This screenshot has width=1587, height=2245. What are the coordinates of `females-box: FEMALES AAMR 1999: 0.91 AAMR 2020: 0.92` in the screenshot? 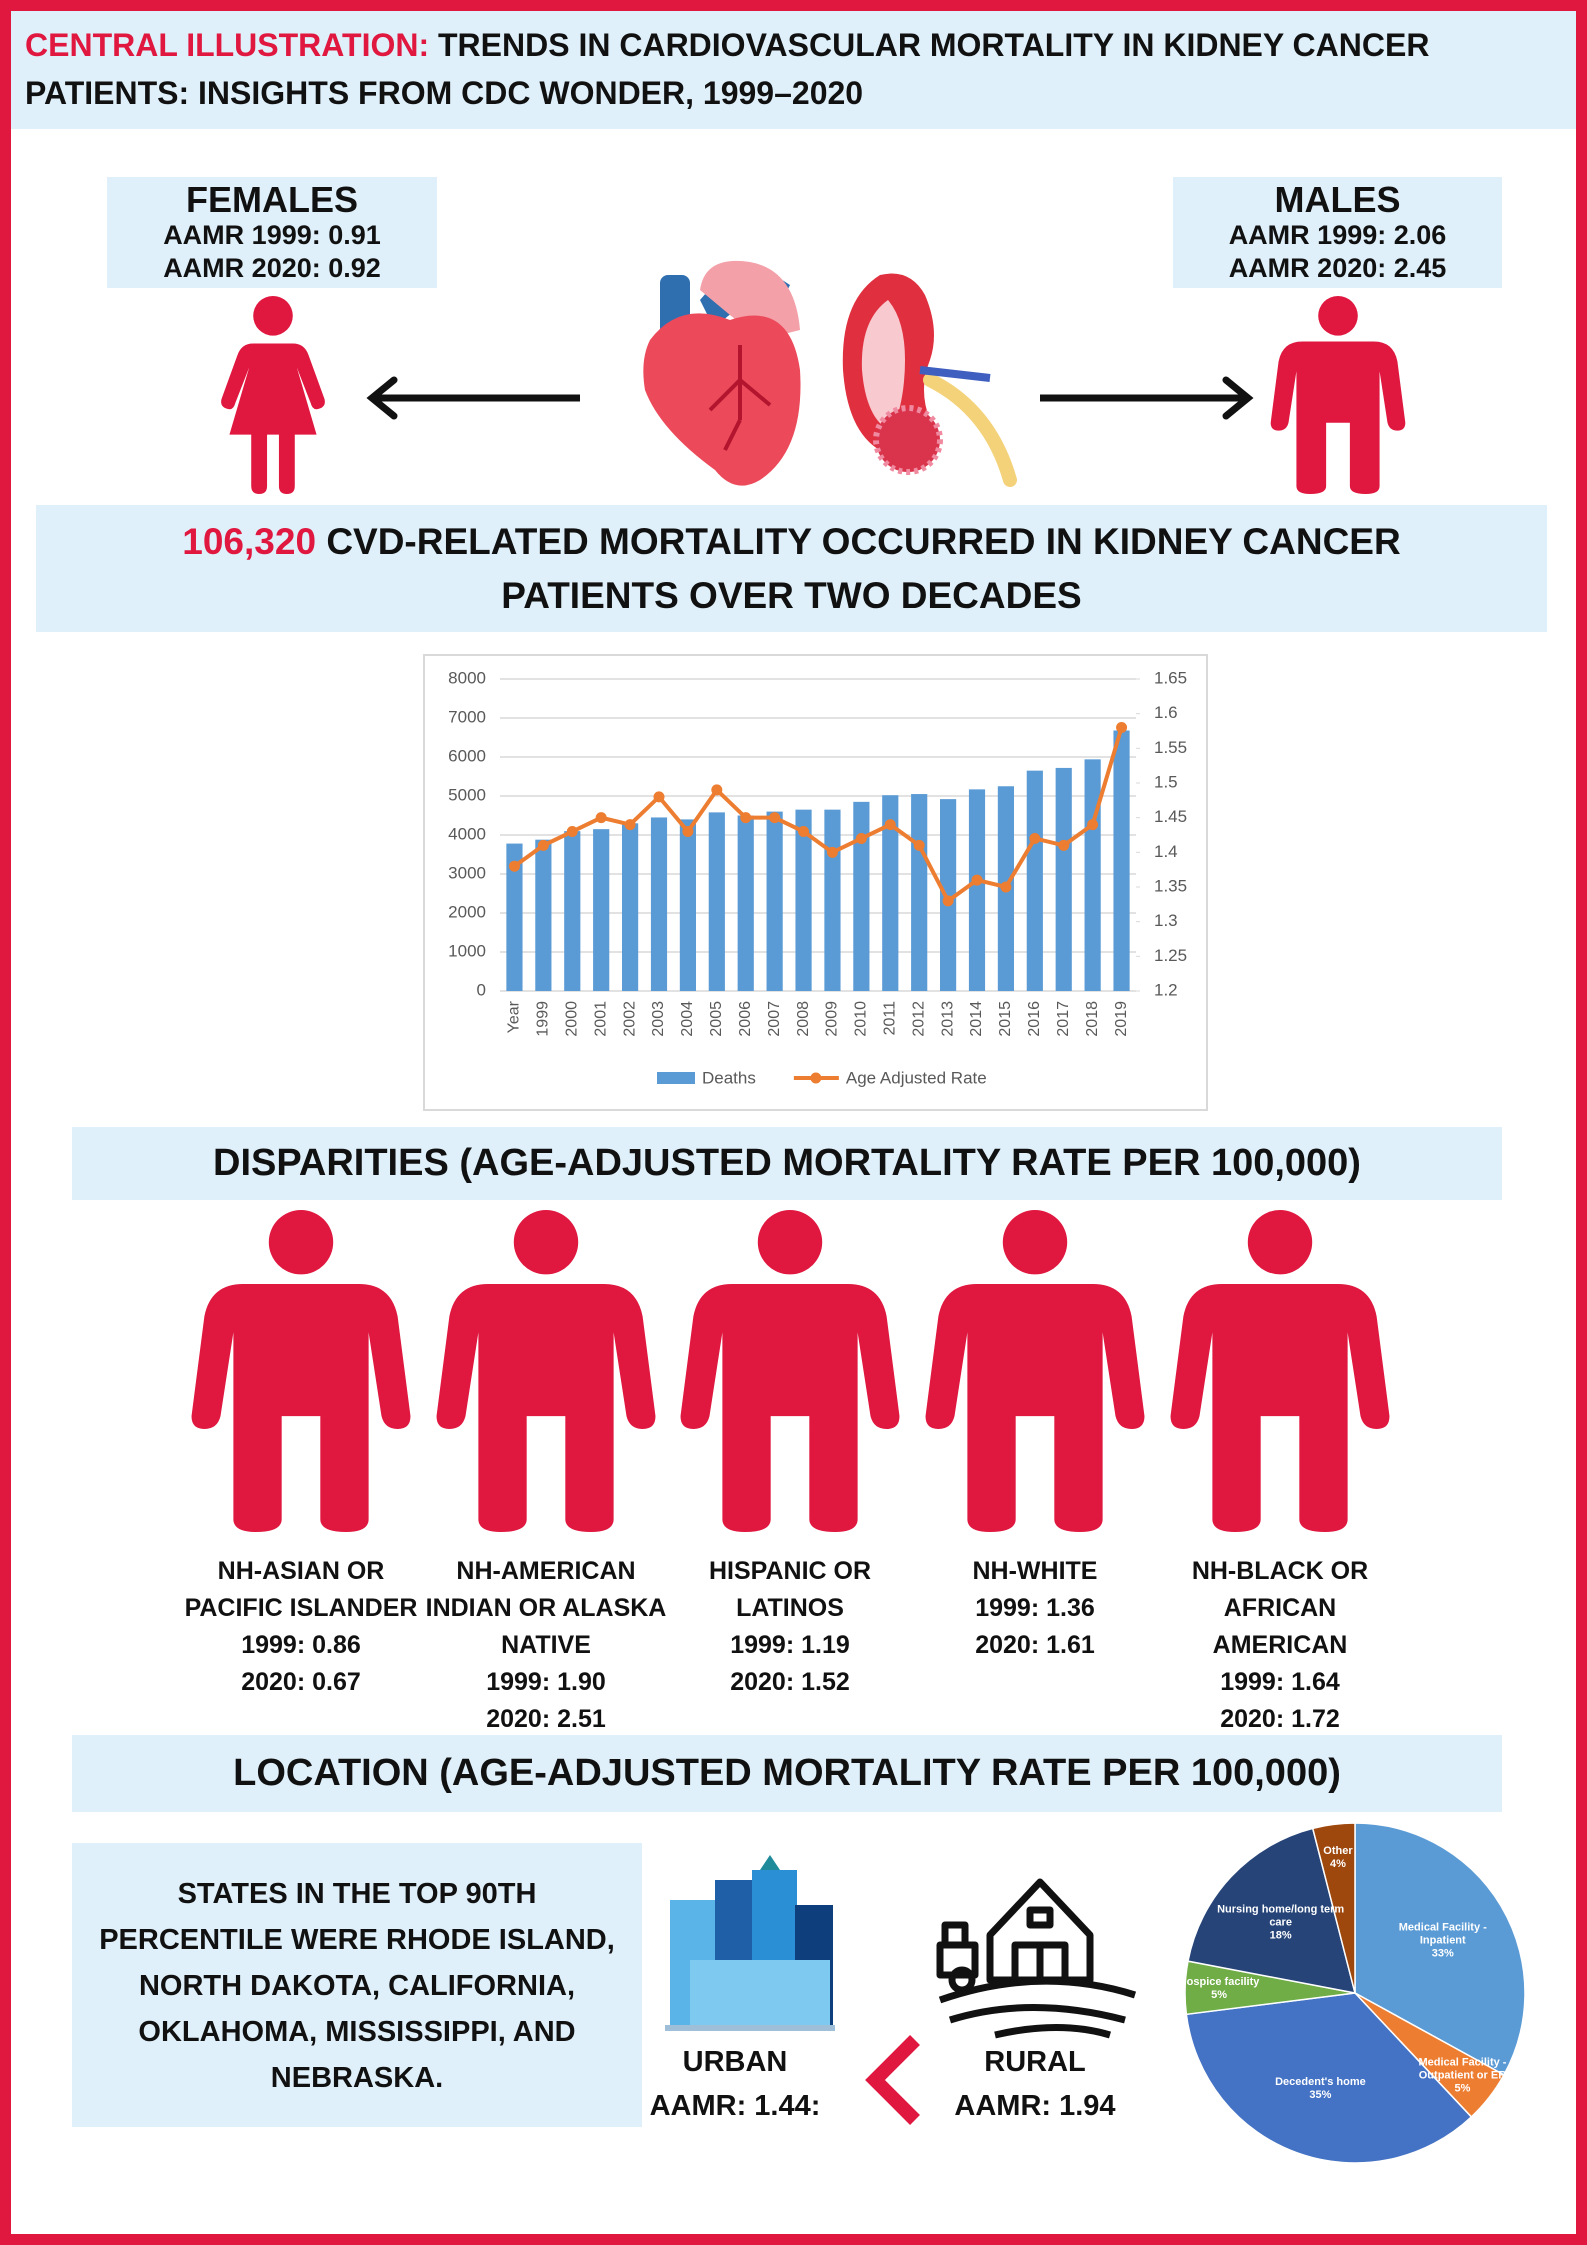 It's located at (272, 232).